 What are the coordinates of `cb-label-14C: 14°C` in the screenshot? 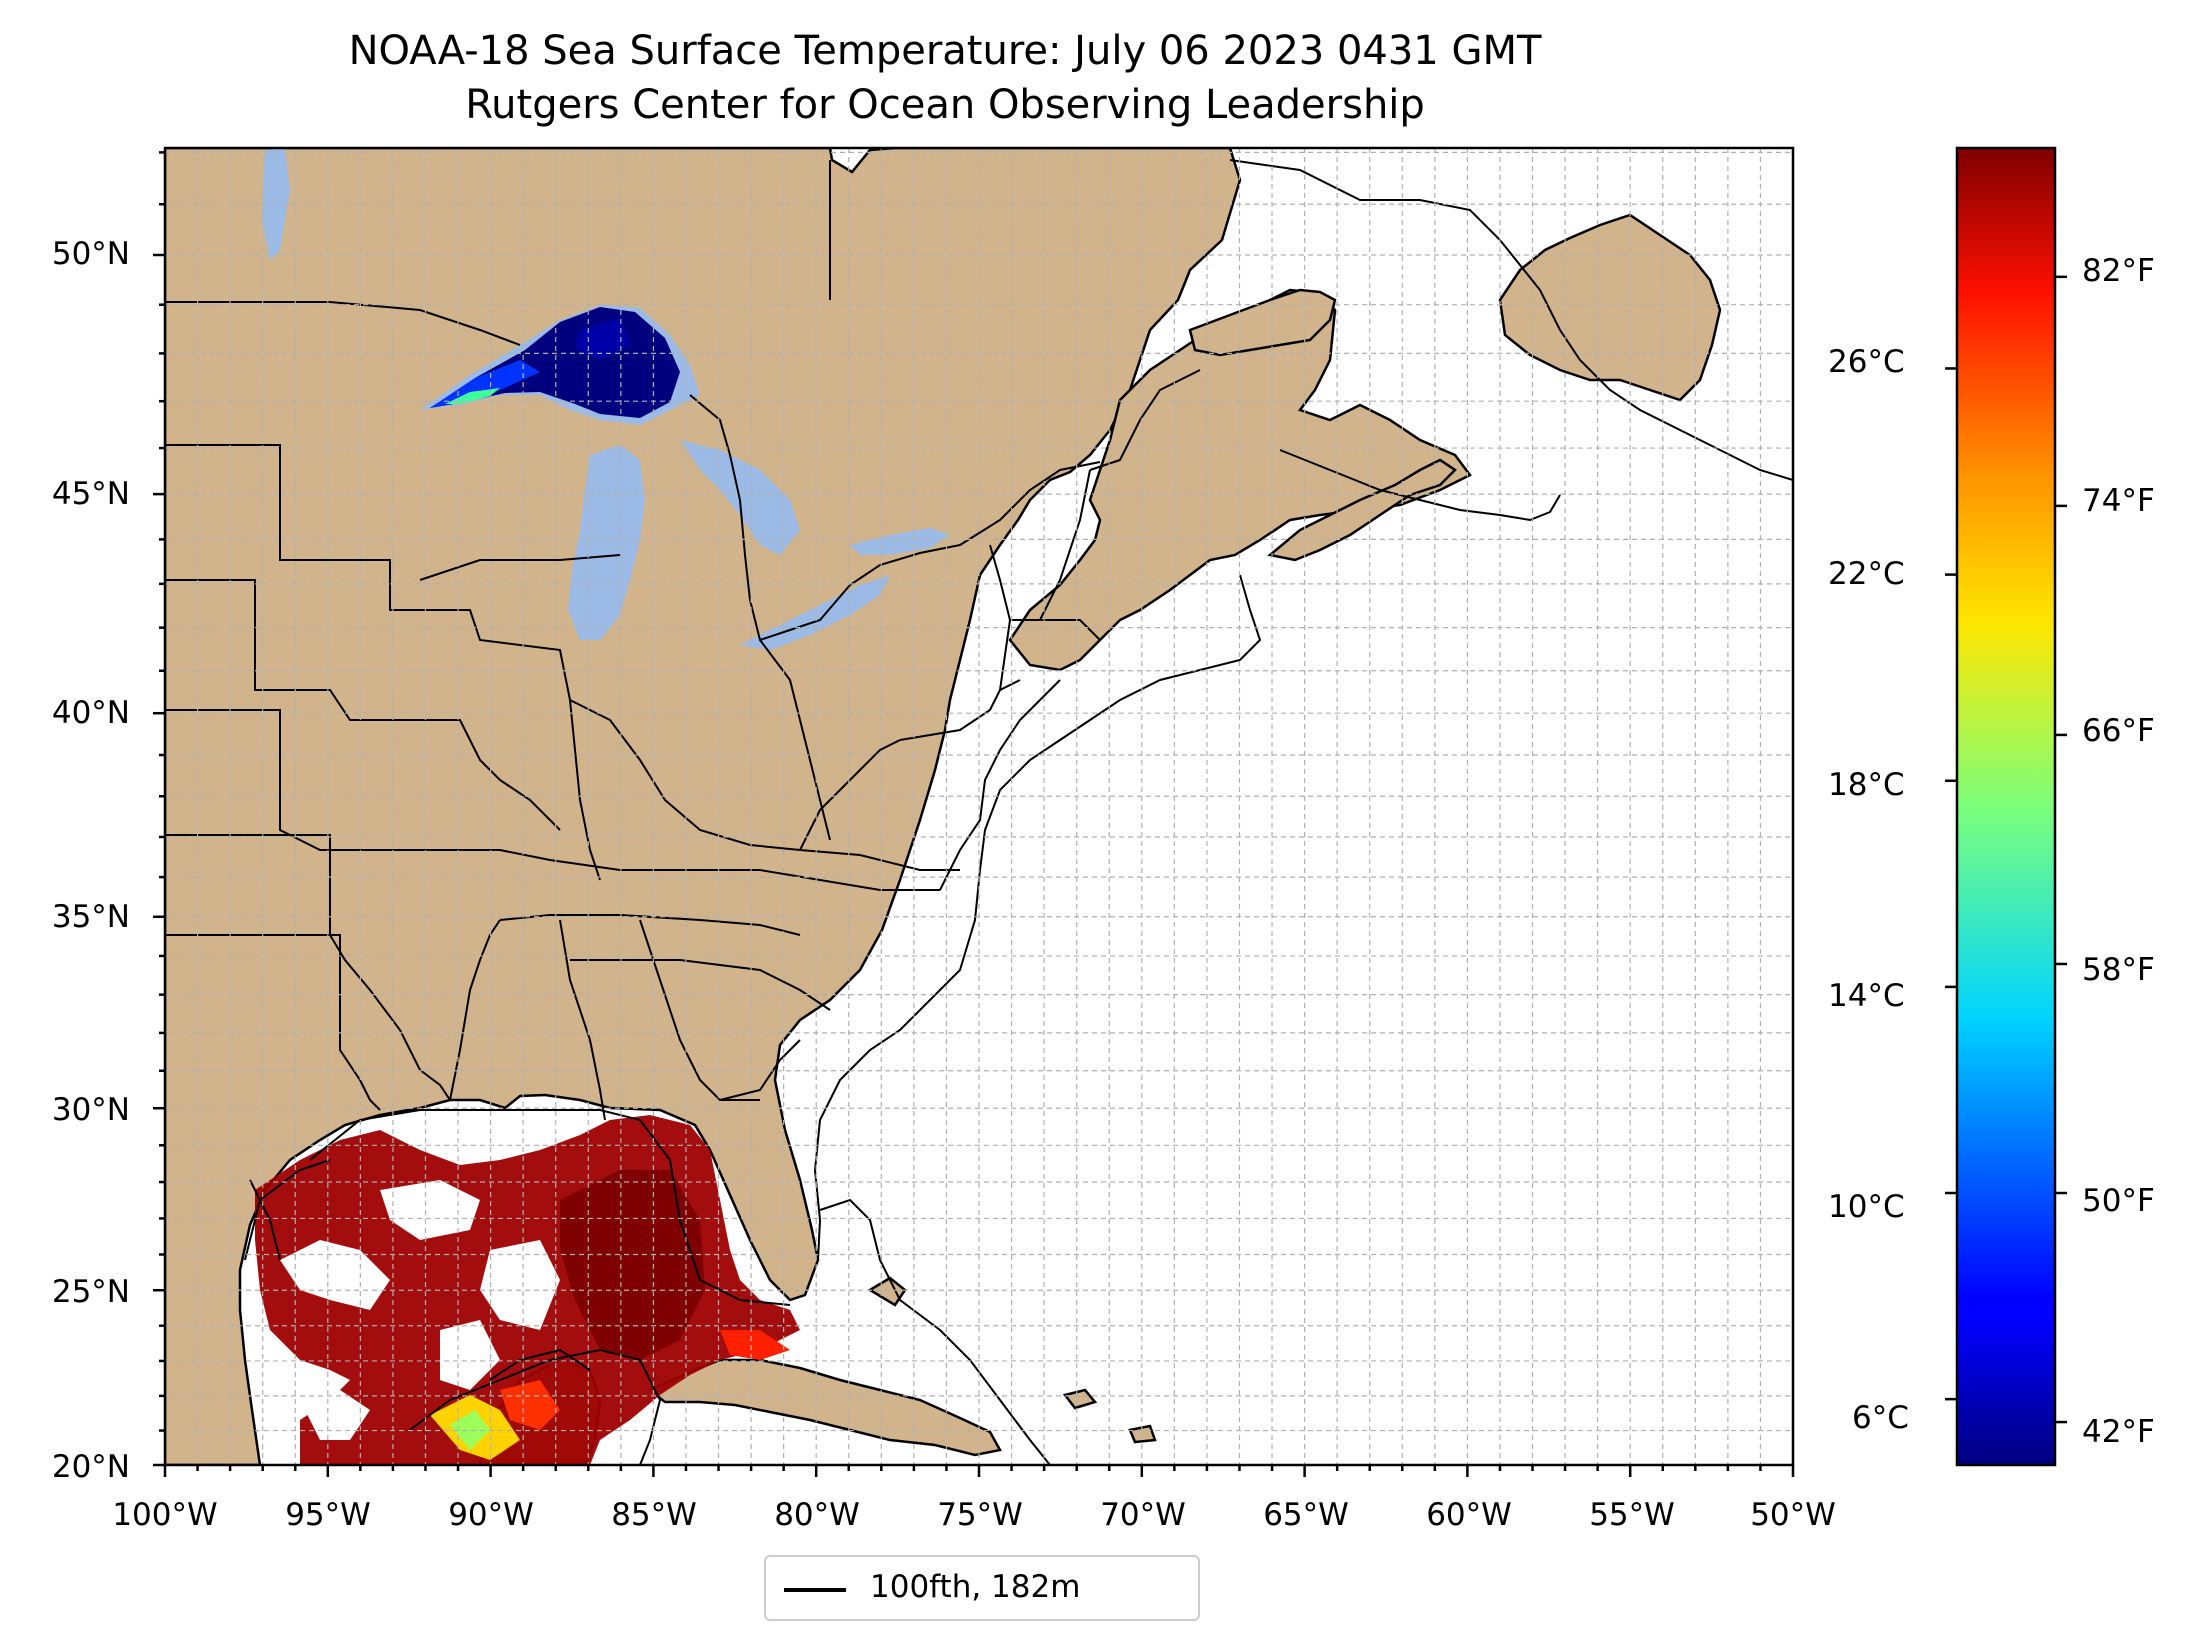 It's located at (1866, 996).